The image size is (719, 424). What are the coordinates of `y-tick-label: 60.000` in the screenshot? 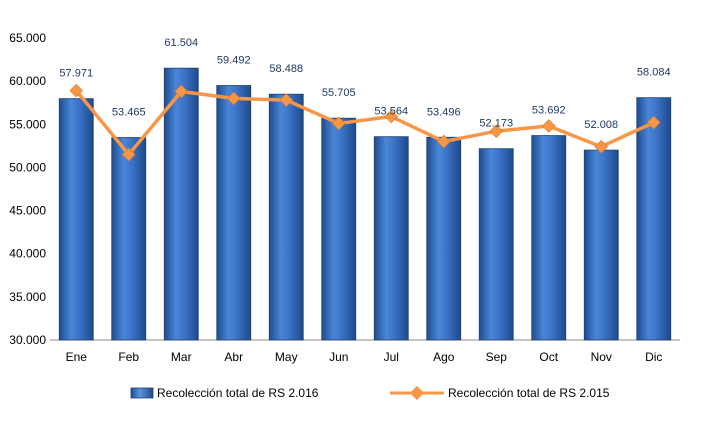 It's located at (27, 81).